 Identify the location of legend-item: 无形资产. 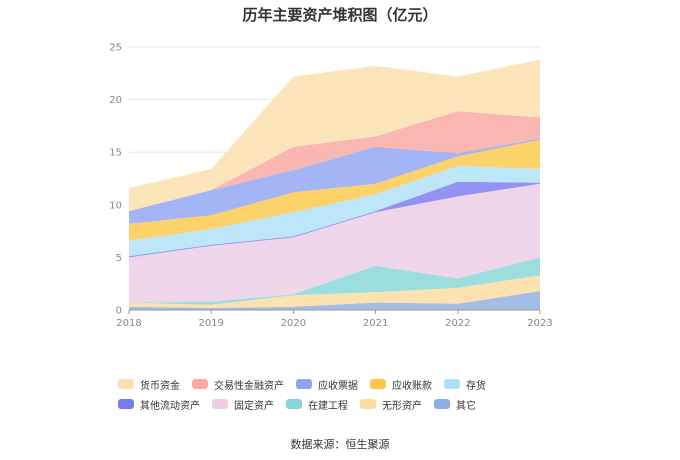
(391, 404).